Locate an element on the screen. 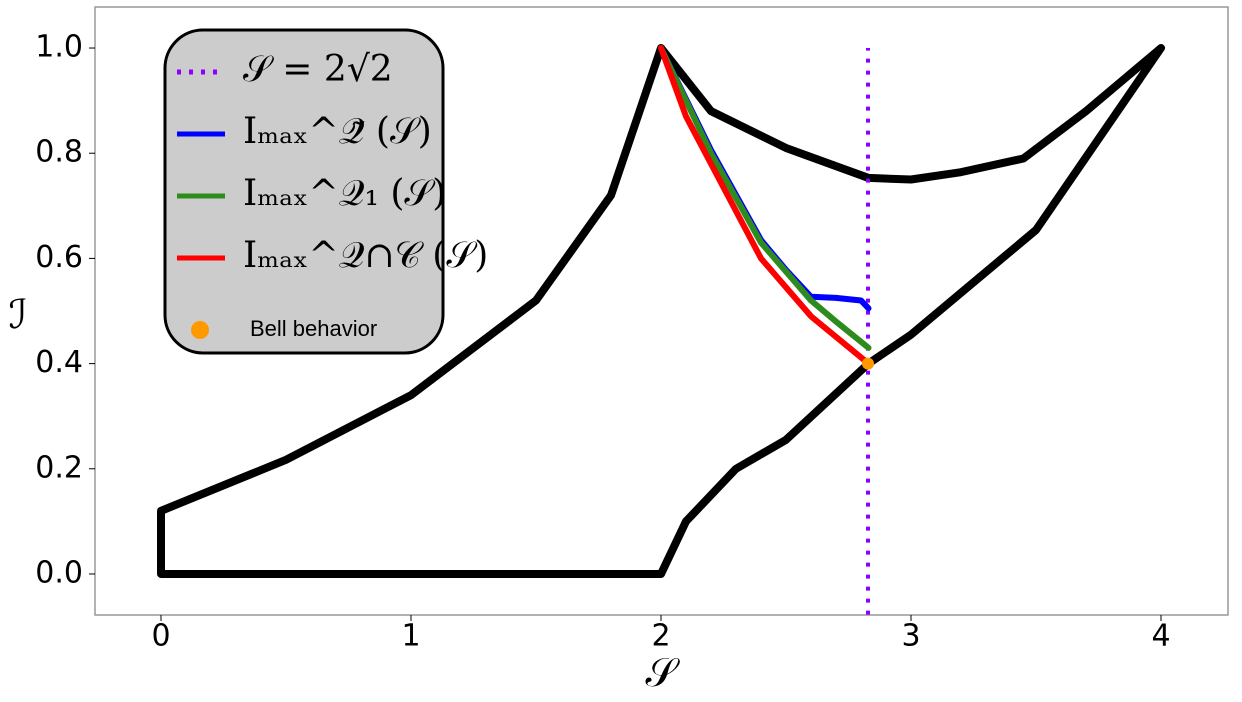 The height and width of the screenshot is (702, 1242). y-tick-label: 1.0 is located at coordinates (59, 47).